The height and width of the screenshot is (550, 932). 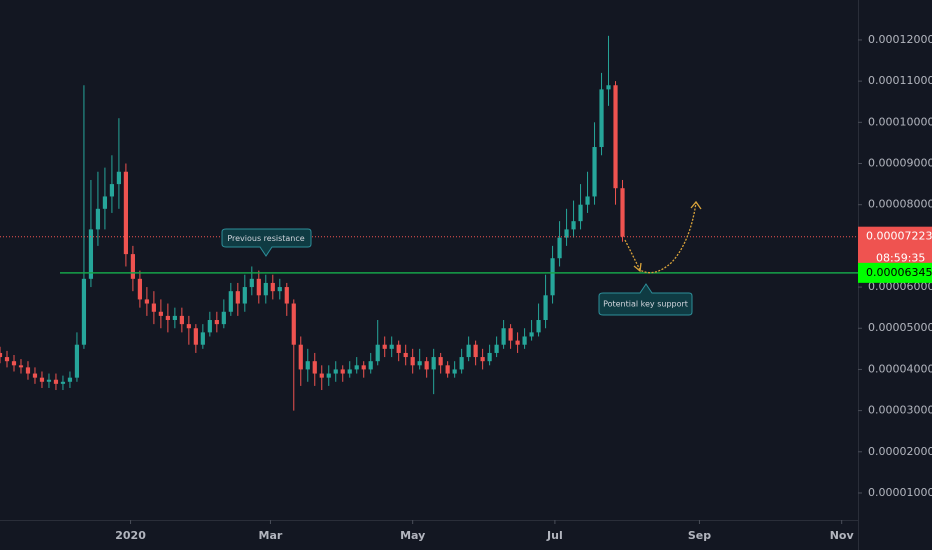 I want to click on y-tick-label: 0.00002000, so click(x=900, y=451).